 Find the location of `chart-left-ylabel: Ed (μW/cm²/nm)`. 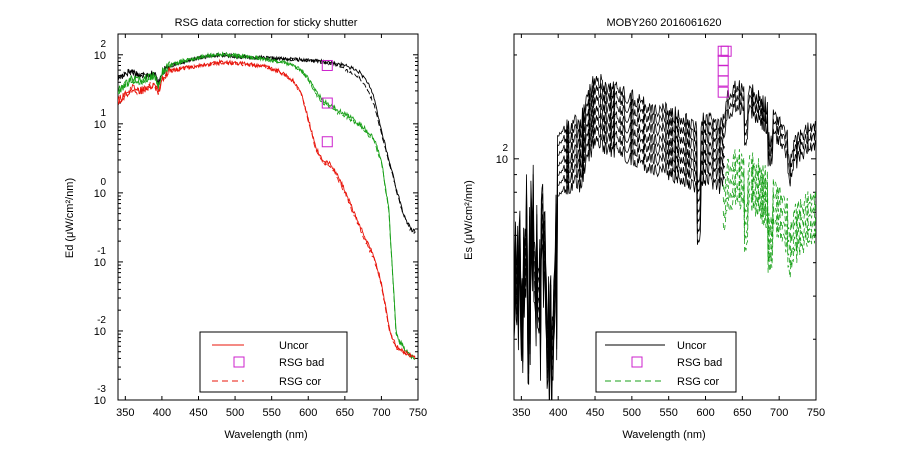

chart-left-ylabel: Ed (μW/cm²/nm) is located at coordinates (70, 218).